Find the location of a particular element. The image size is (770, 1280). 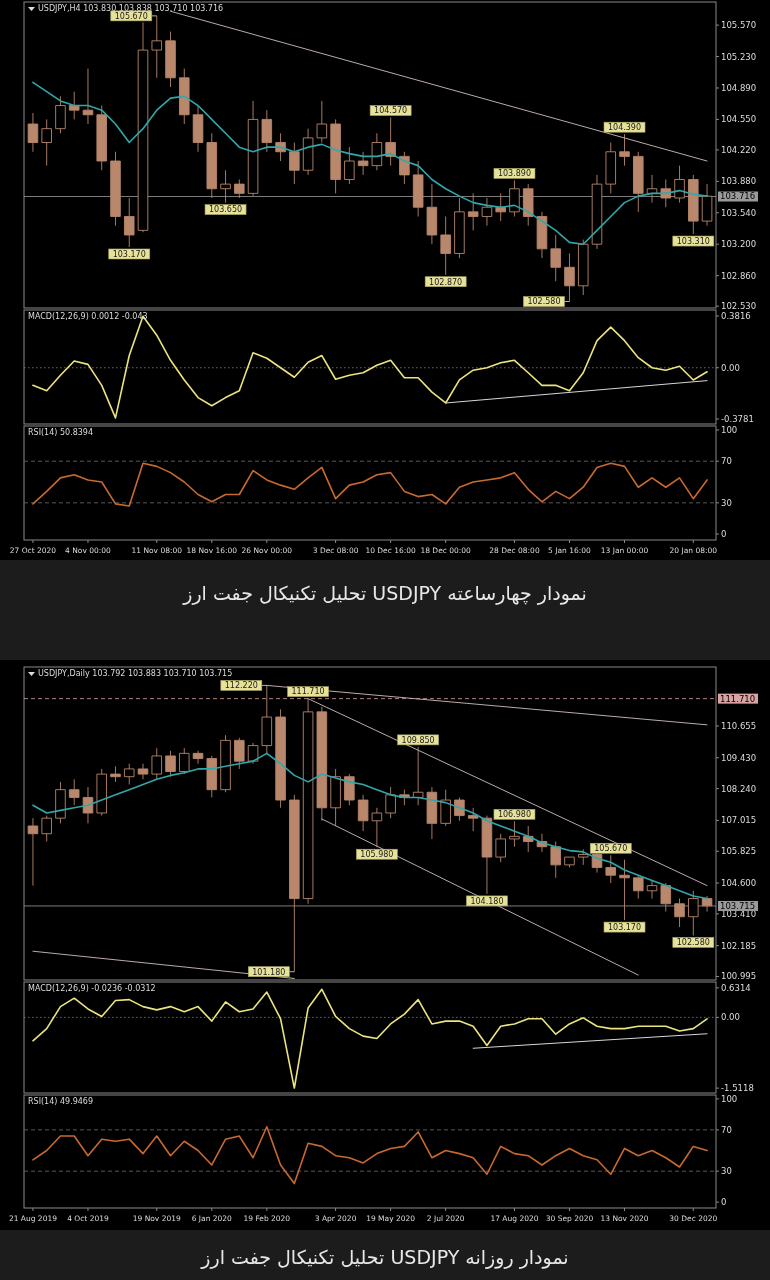

annotation: 103.650 is located at coordinates (226, 210).